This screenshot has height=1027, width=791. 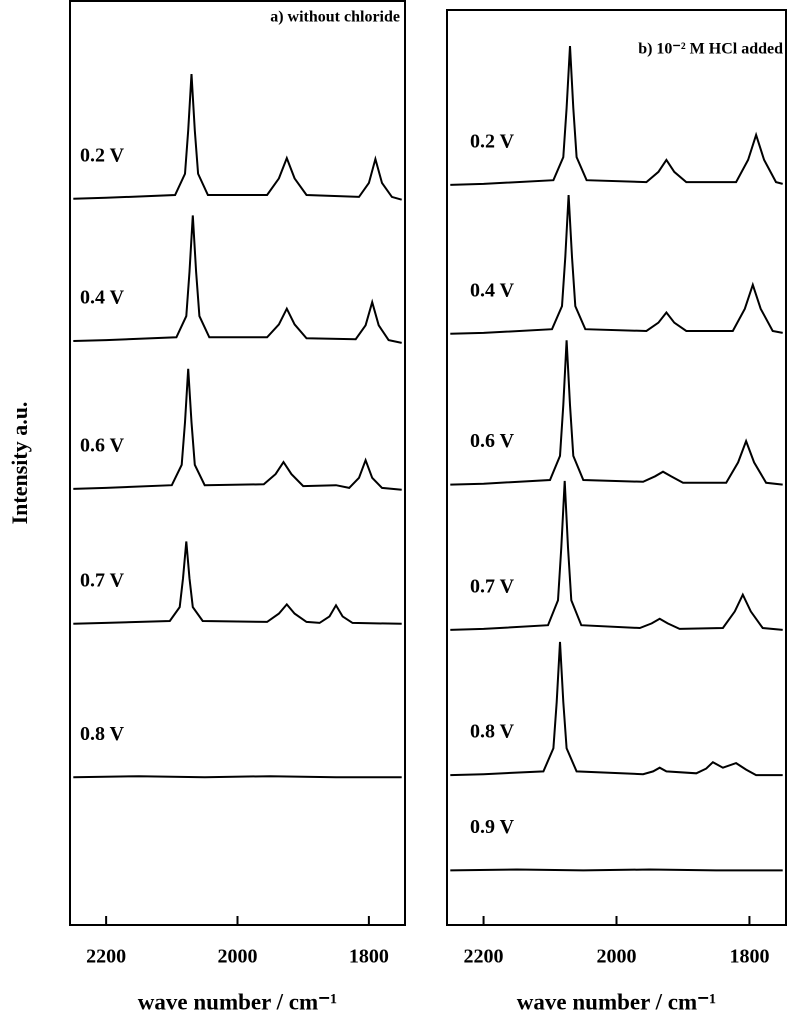 I want to click on series-label: 0.9 V, so click(x=492, y=827).